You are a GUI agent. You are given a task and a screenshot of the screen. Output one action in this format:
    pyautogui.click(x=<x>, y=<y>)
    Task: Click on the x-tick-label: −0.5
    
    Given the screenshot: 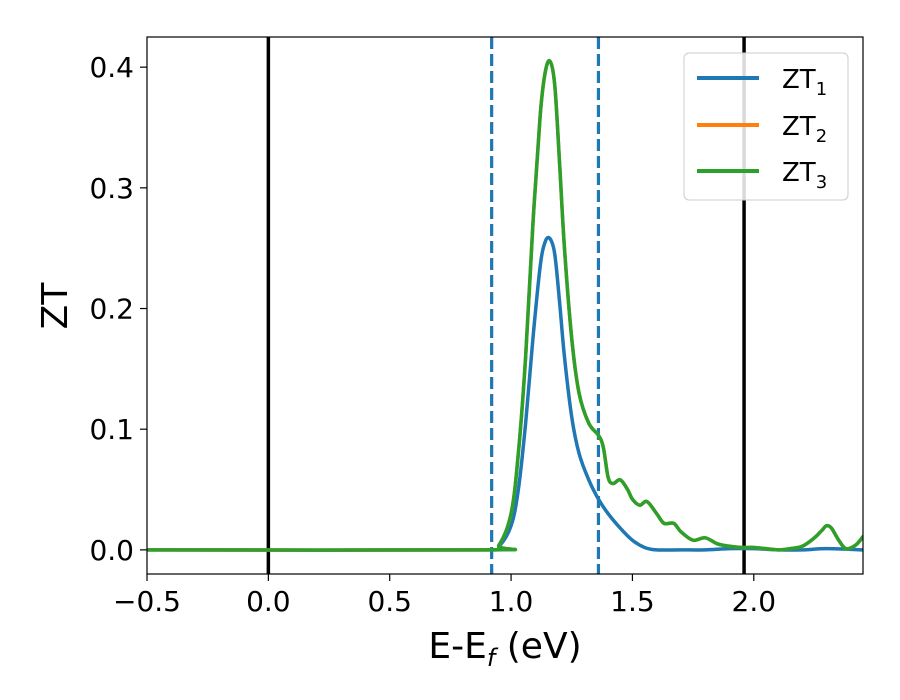 What is the action you would take?
    pyautogui.click(x=147, y=601)
    